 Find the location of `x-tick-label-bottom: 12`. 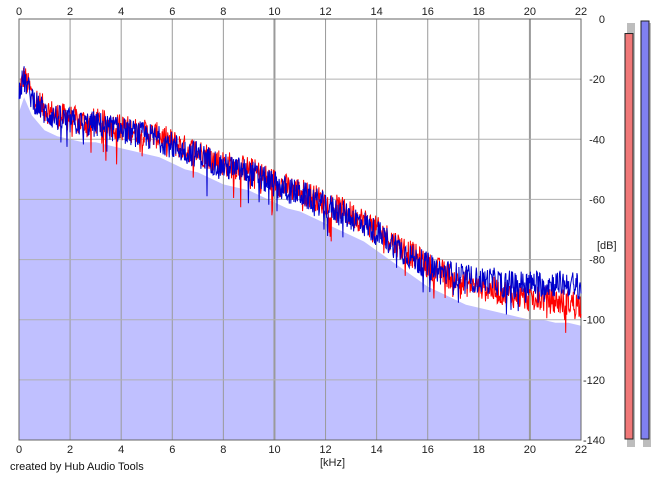

x-tick-label-bottom: 12 is located at coordinates (325, 450).